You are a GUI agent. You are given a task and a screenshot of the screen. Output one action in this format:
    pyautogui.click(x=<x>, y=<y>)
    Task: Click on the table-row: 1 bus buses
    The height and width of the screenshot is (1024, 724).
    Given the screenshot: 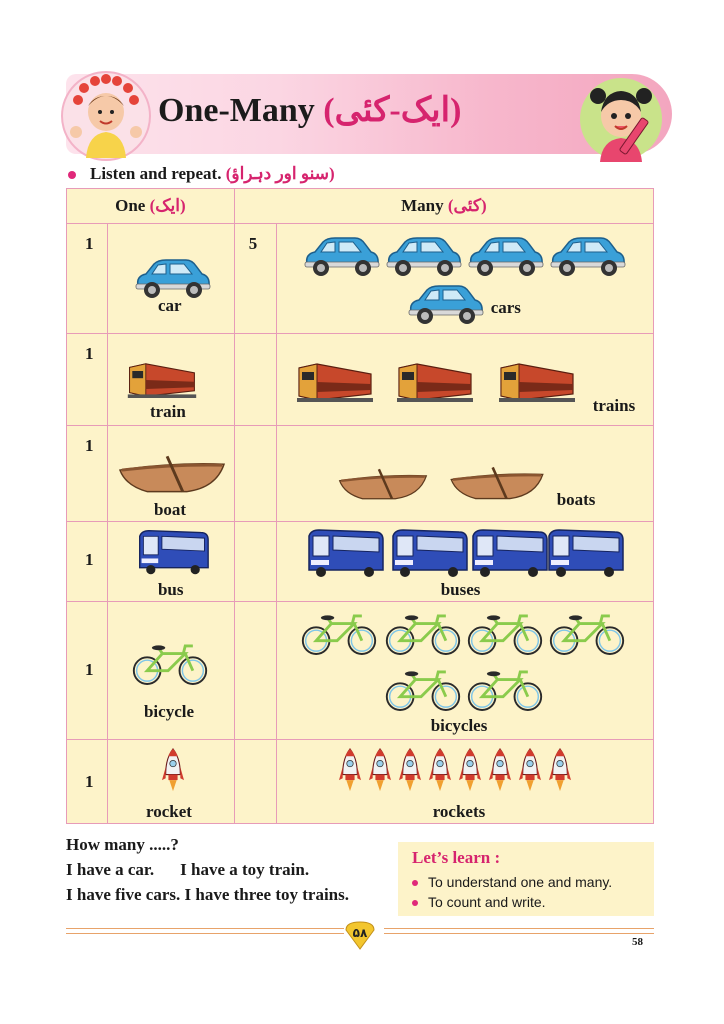 What is the action you would take?
    pyautogui.click(x=360, y=561)
    